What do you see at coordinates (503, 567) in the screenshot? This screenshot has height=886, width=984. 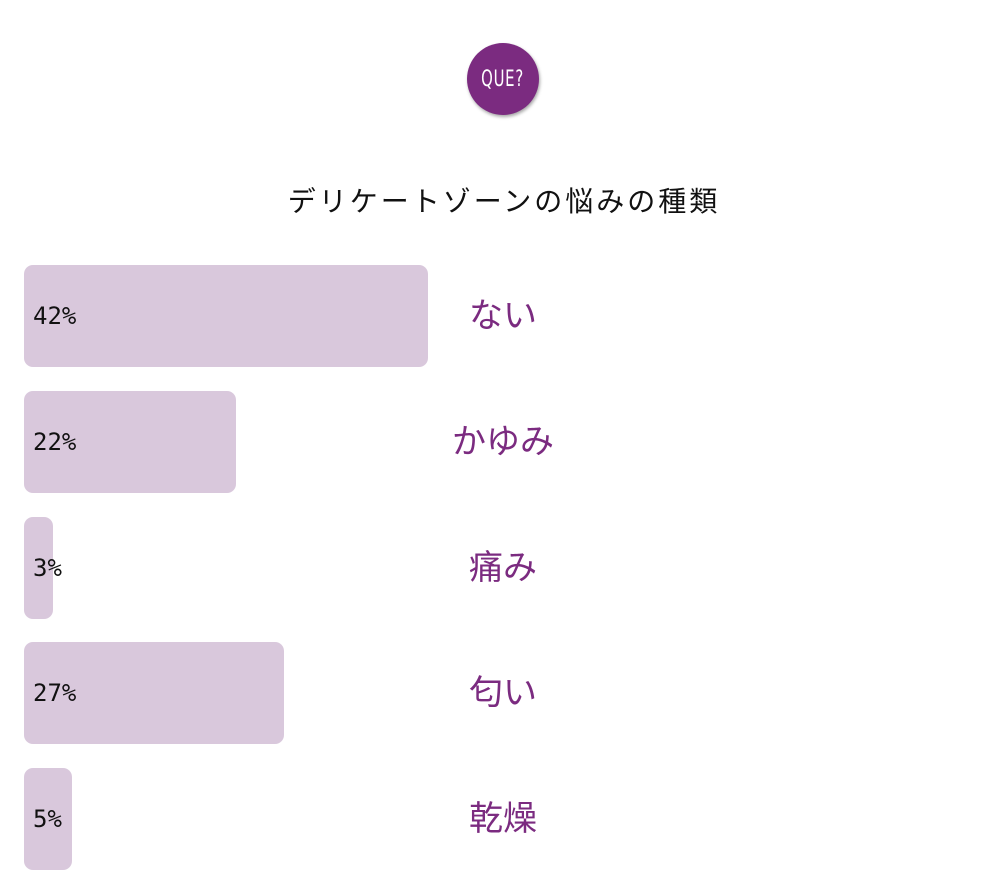 I see `category-label: 痛み` at bounding box center [503, 567].